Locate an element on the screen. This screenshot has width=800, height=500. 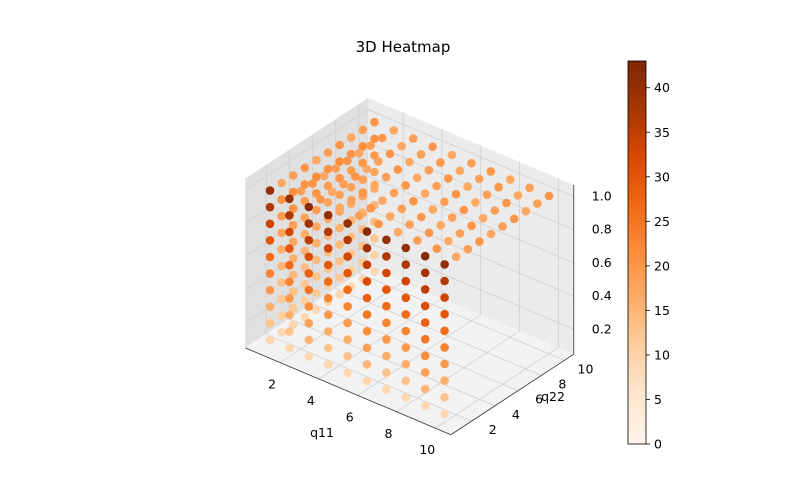
chart-title: 3D Heatmap is located at coordinates (403, 47).